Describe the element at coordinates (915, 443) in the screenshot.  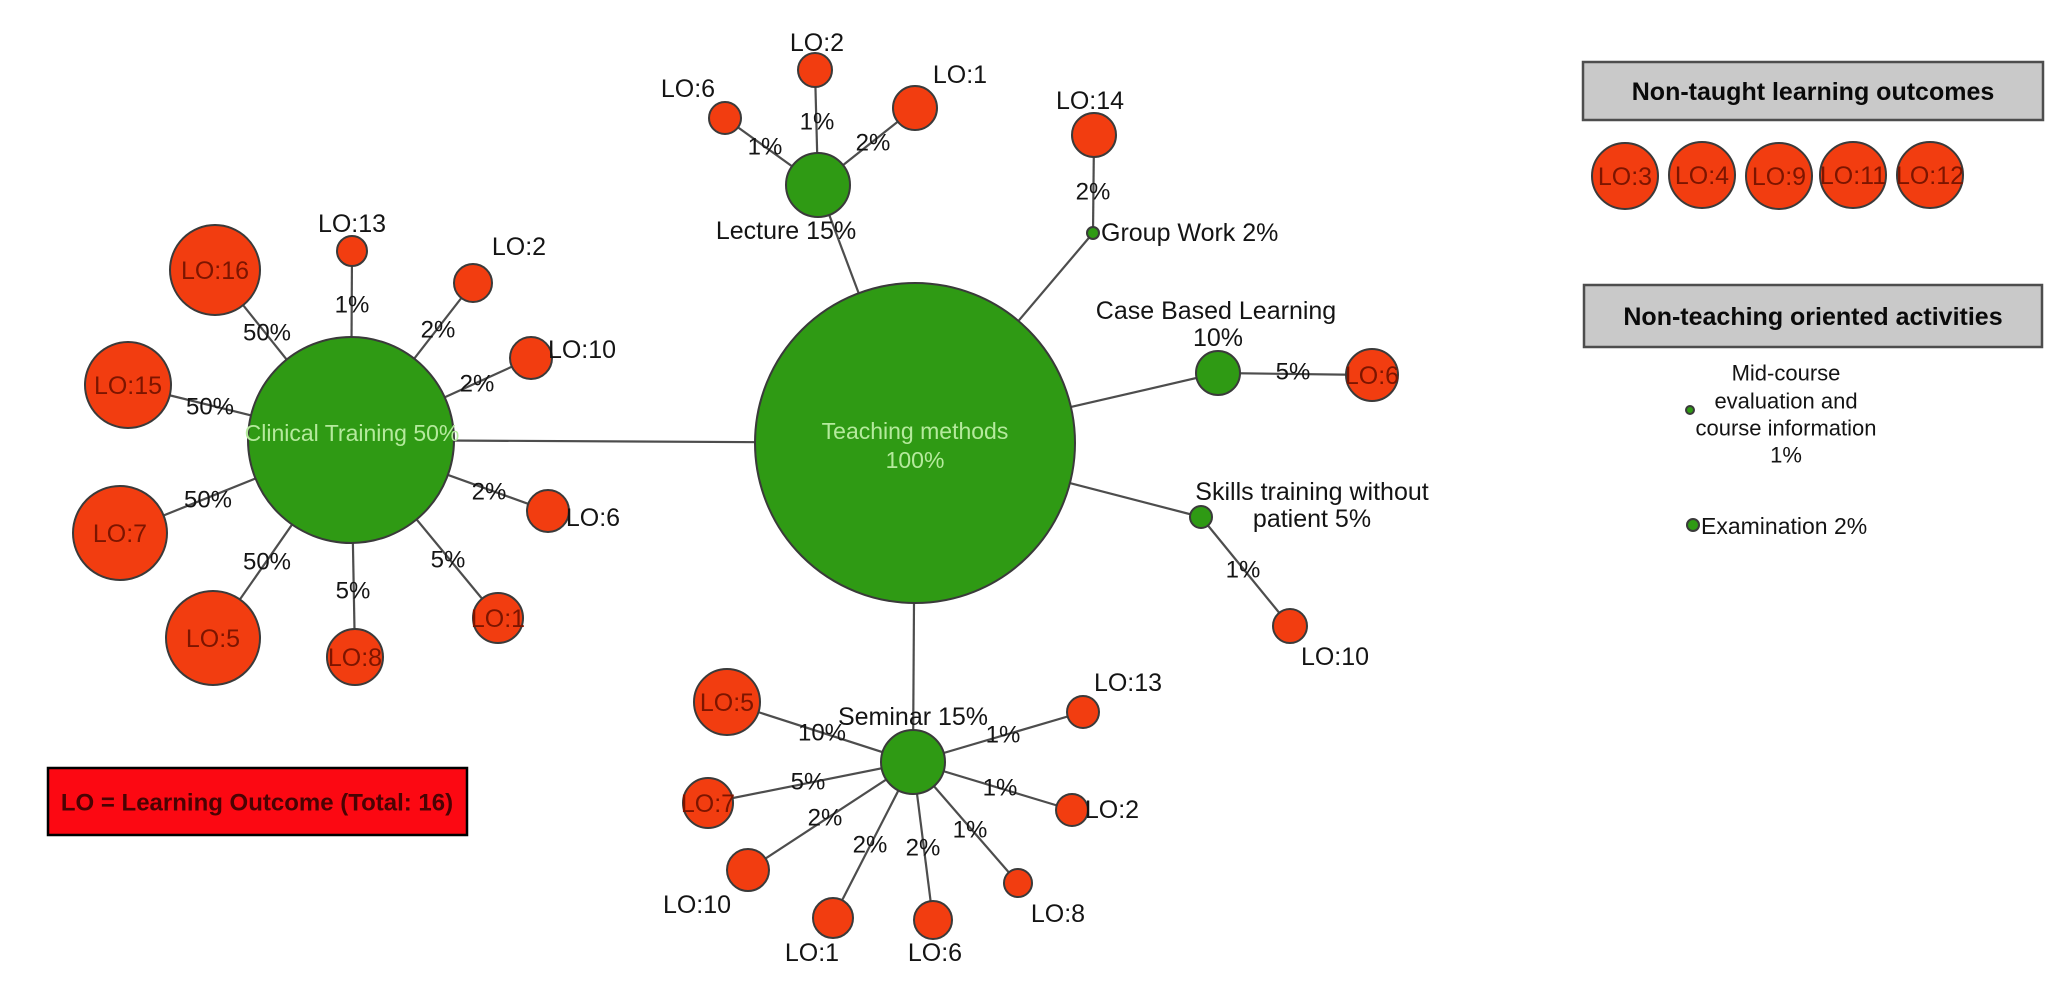
I see `teaching-methods-hub` at that location.